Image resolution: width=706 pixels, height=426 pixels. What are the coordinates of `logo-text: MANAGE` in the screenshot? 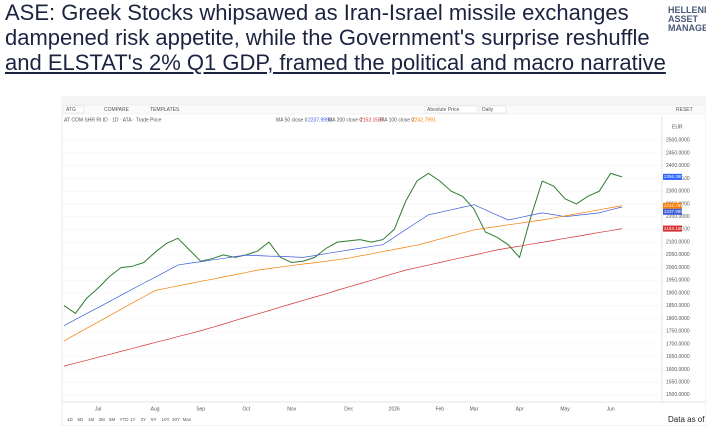 It's located at (687, 28).